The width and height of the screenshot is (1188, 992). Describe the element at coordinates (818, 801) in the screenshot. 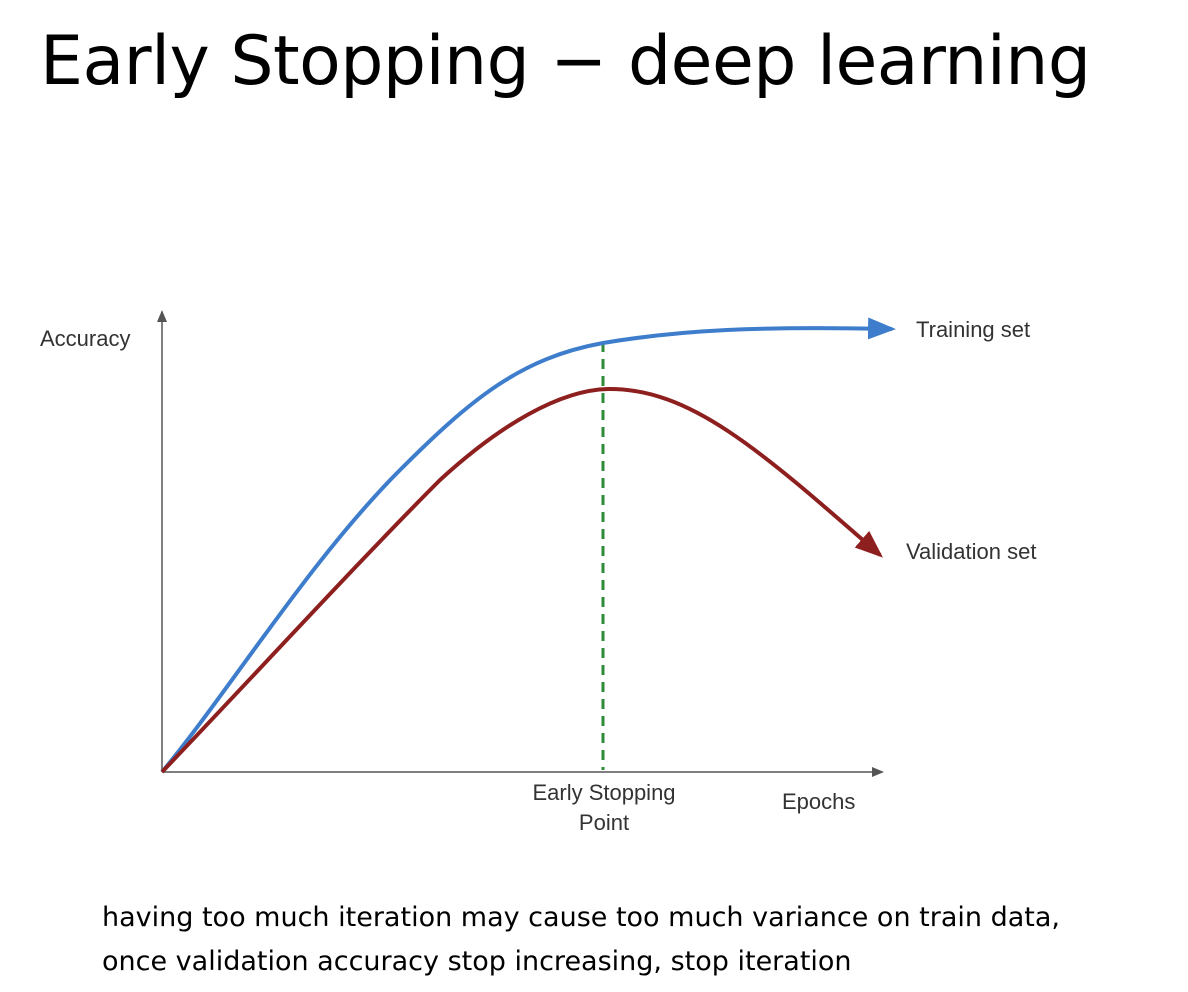

I see `x-axis-label: Epochs` at that location.